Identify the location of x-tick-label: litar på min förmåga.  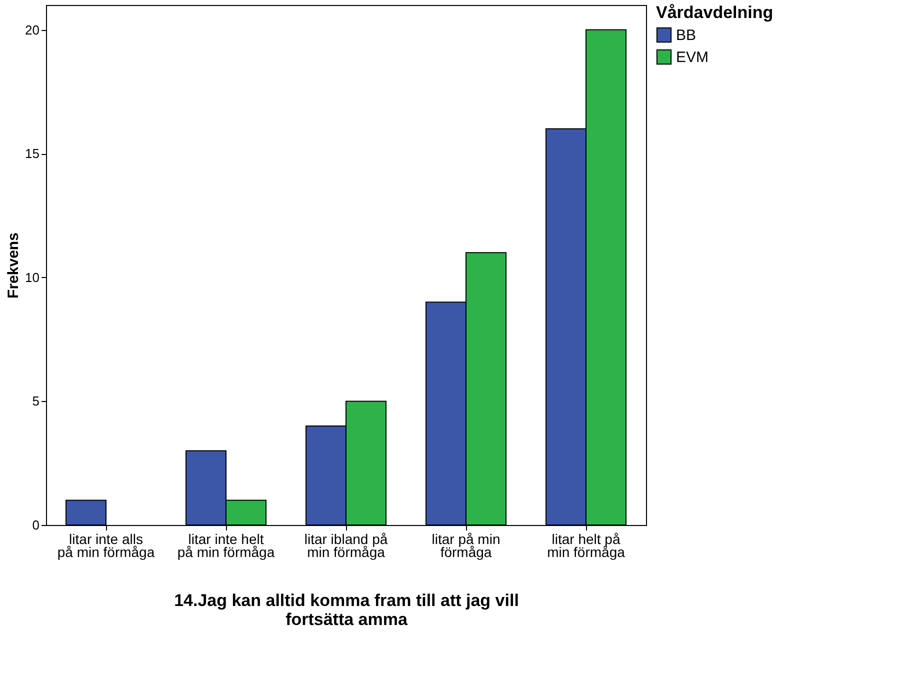
(466, 545).